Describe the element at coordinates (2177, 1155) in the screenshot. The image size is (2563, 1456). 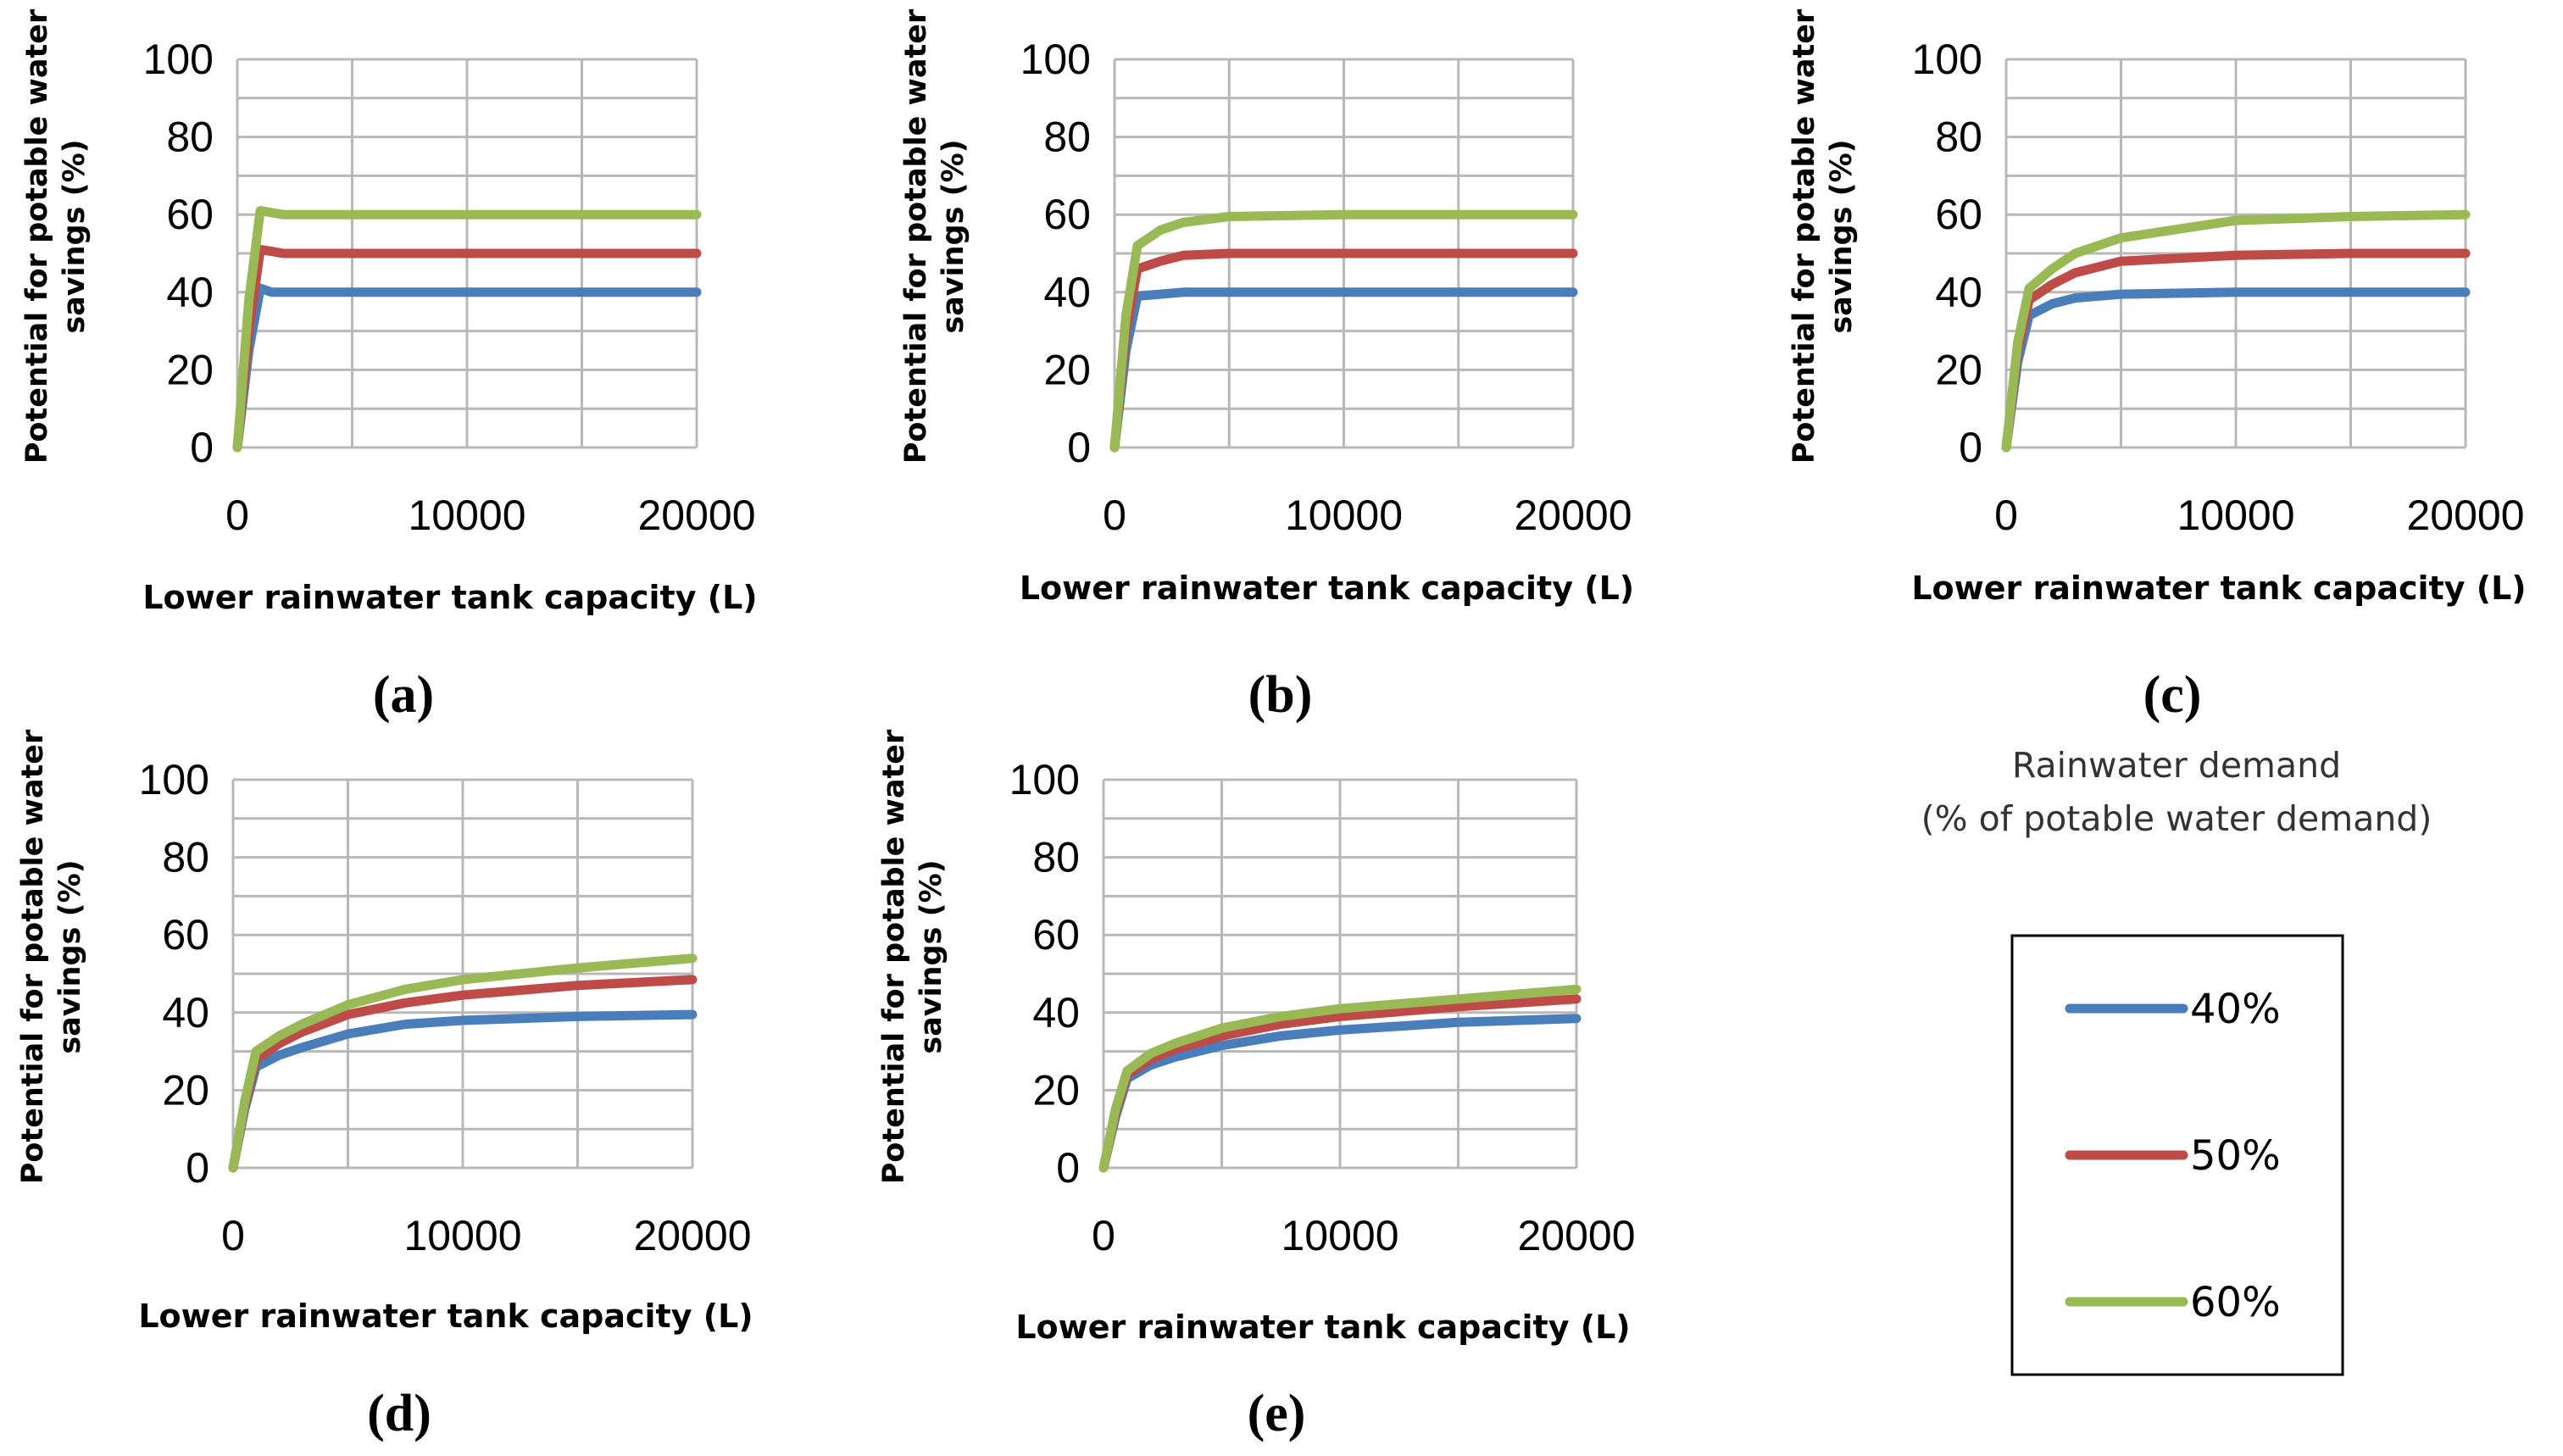
I see `legend: 40% 50% 60%` at that location.